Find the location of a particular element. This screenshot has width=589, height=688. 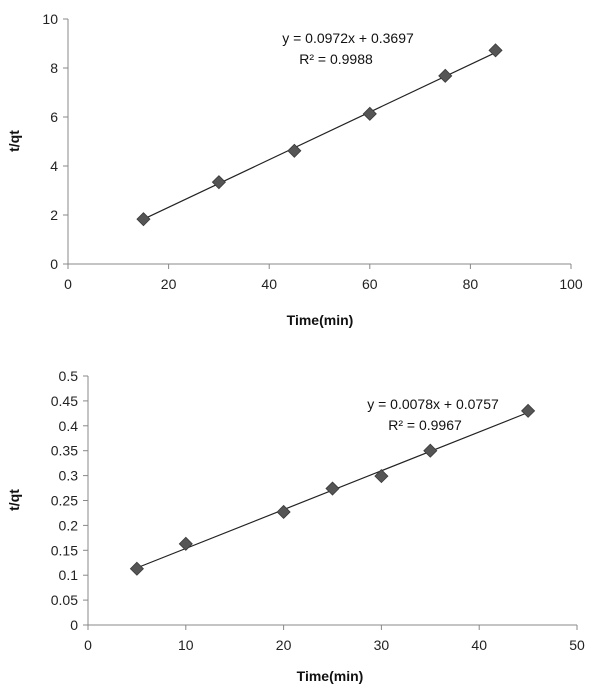

chart-1-y-tick-label: 10 is located at coordinates (50, 19).